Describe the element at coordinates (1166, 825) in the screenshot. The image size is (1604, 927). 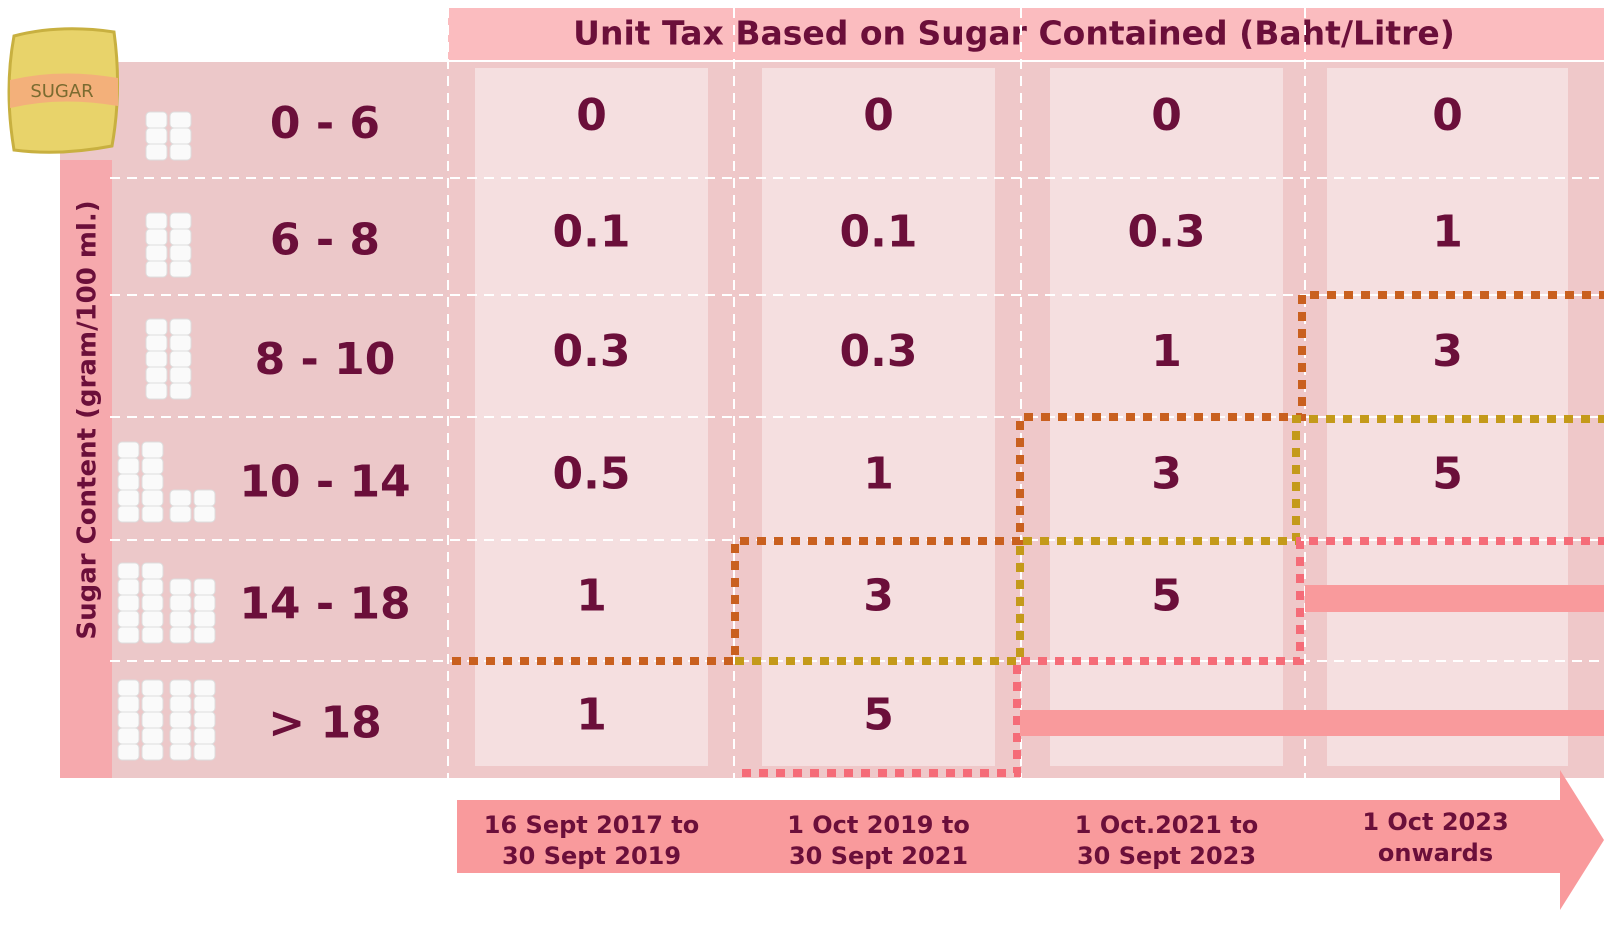
I see `period-label: 1 Oct.2021 to` at that location.